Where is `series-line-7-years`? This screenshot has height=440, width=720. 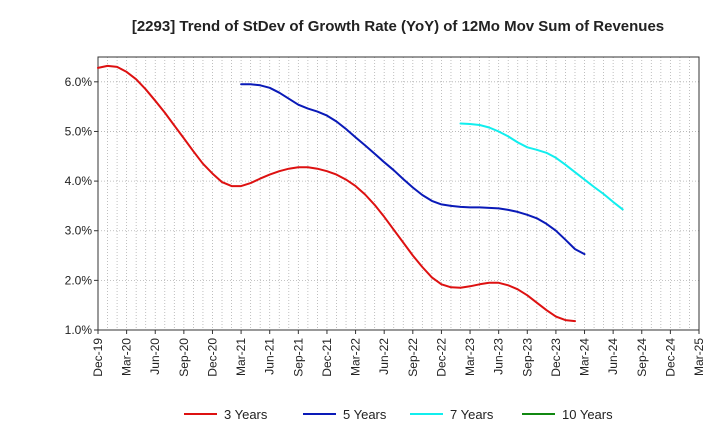 series-line-7-years is located at coordinates (541, 166).